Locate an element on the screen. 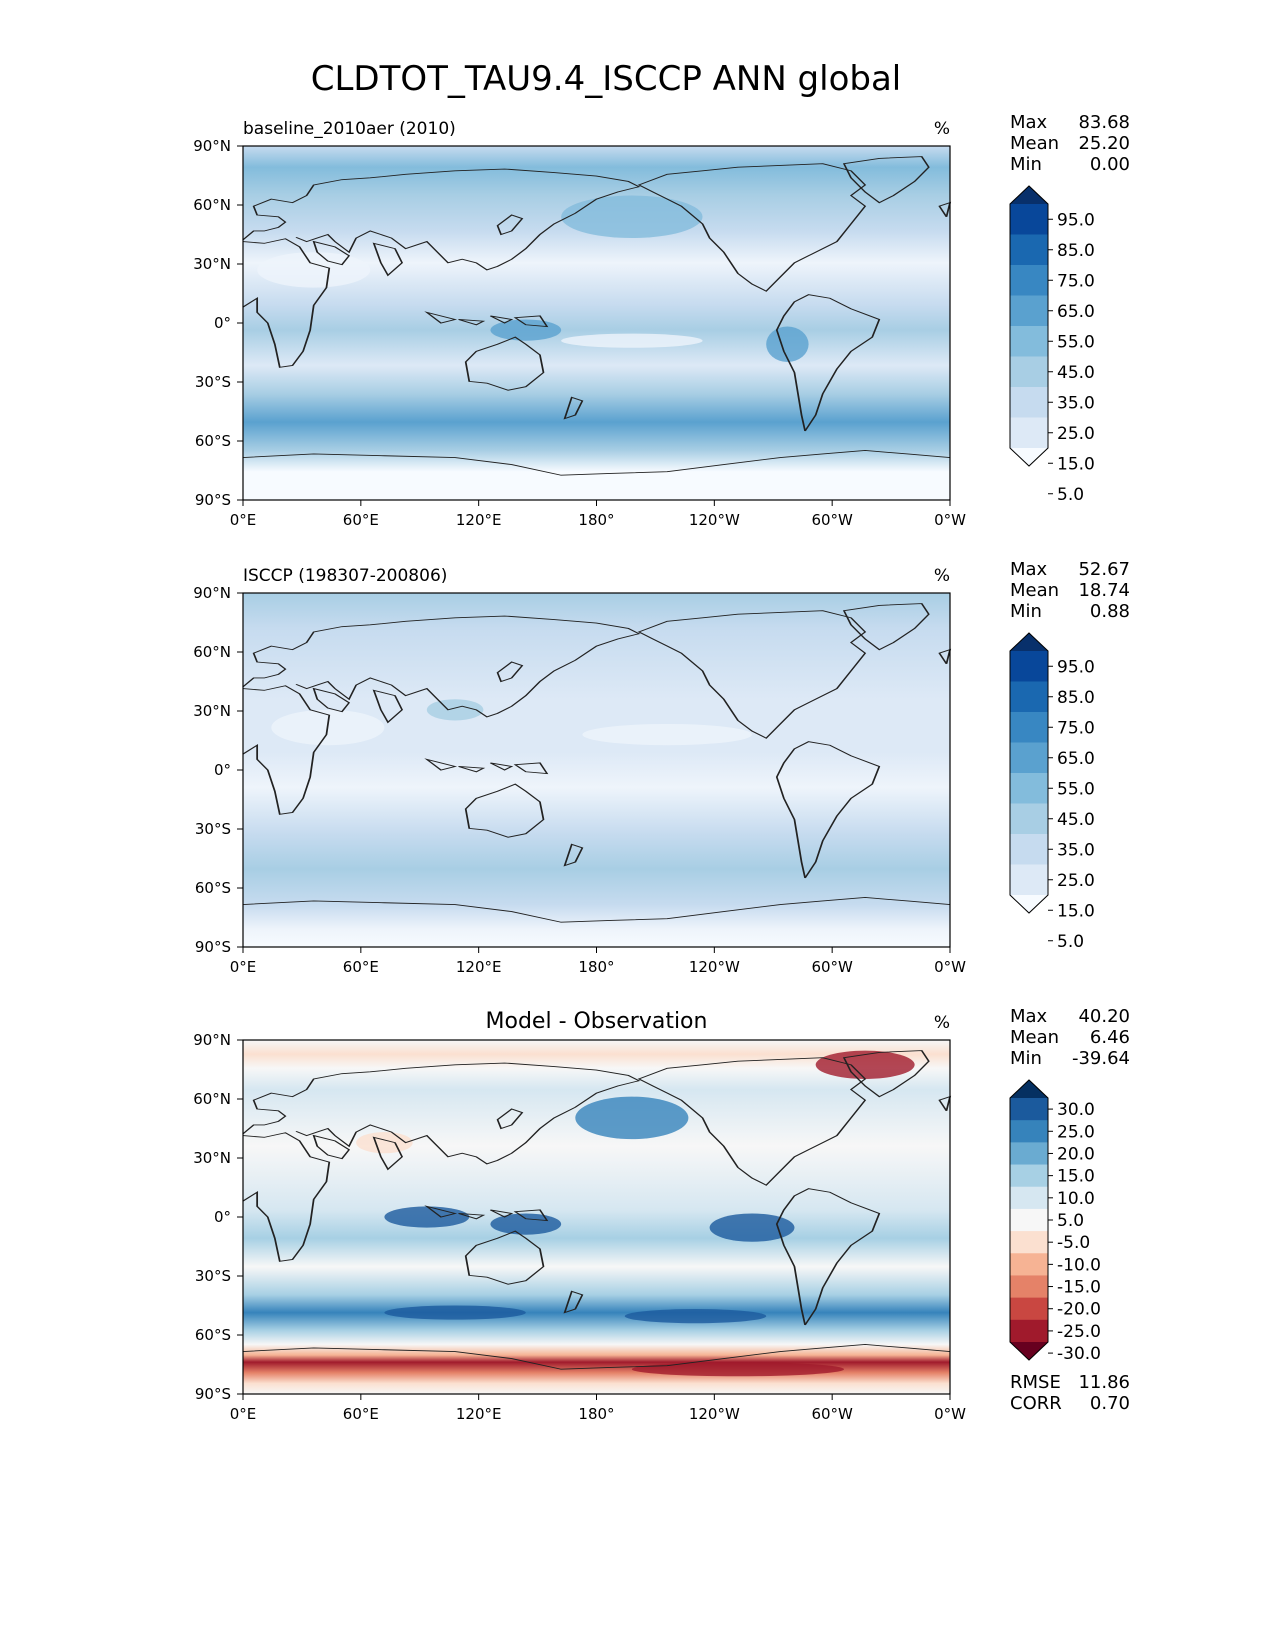  stat-value: 52.67 is located at coordinates (1104, 569).